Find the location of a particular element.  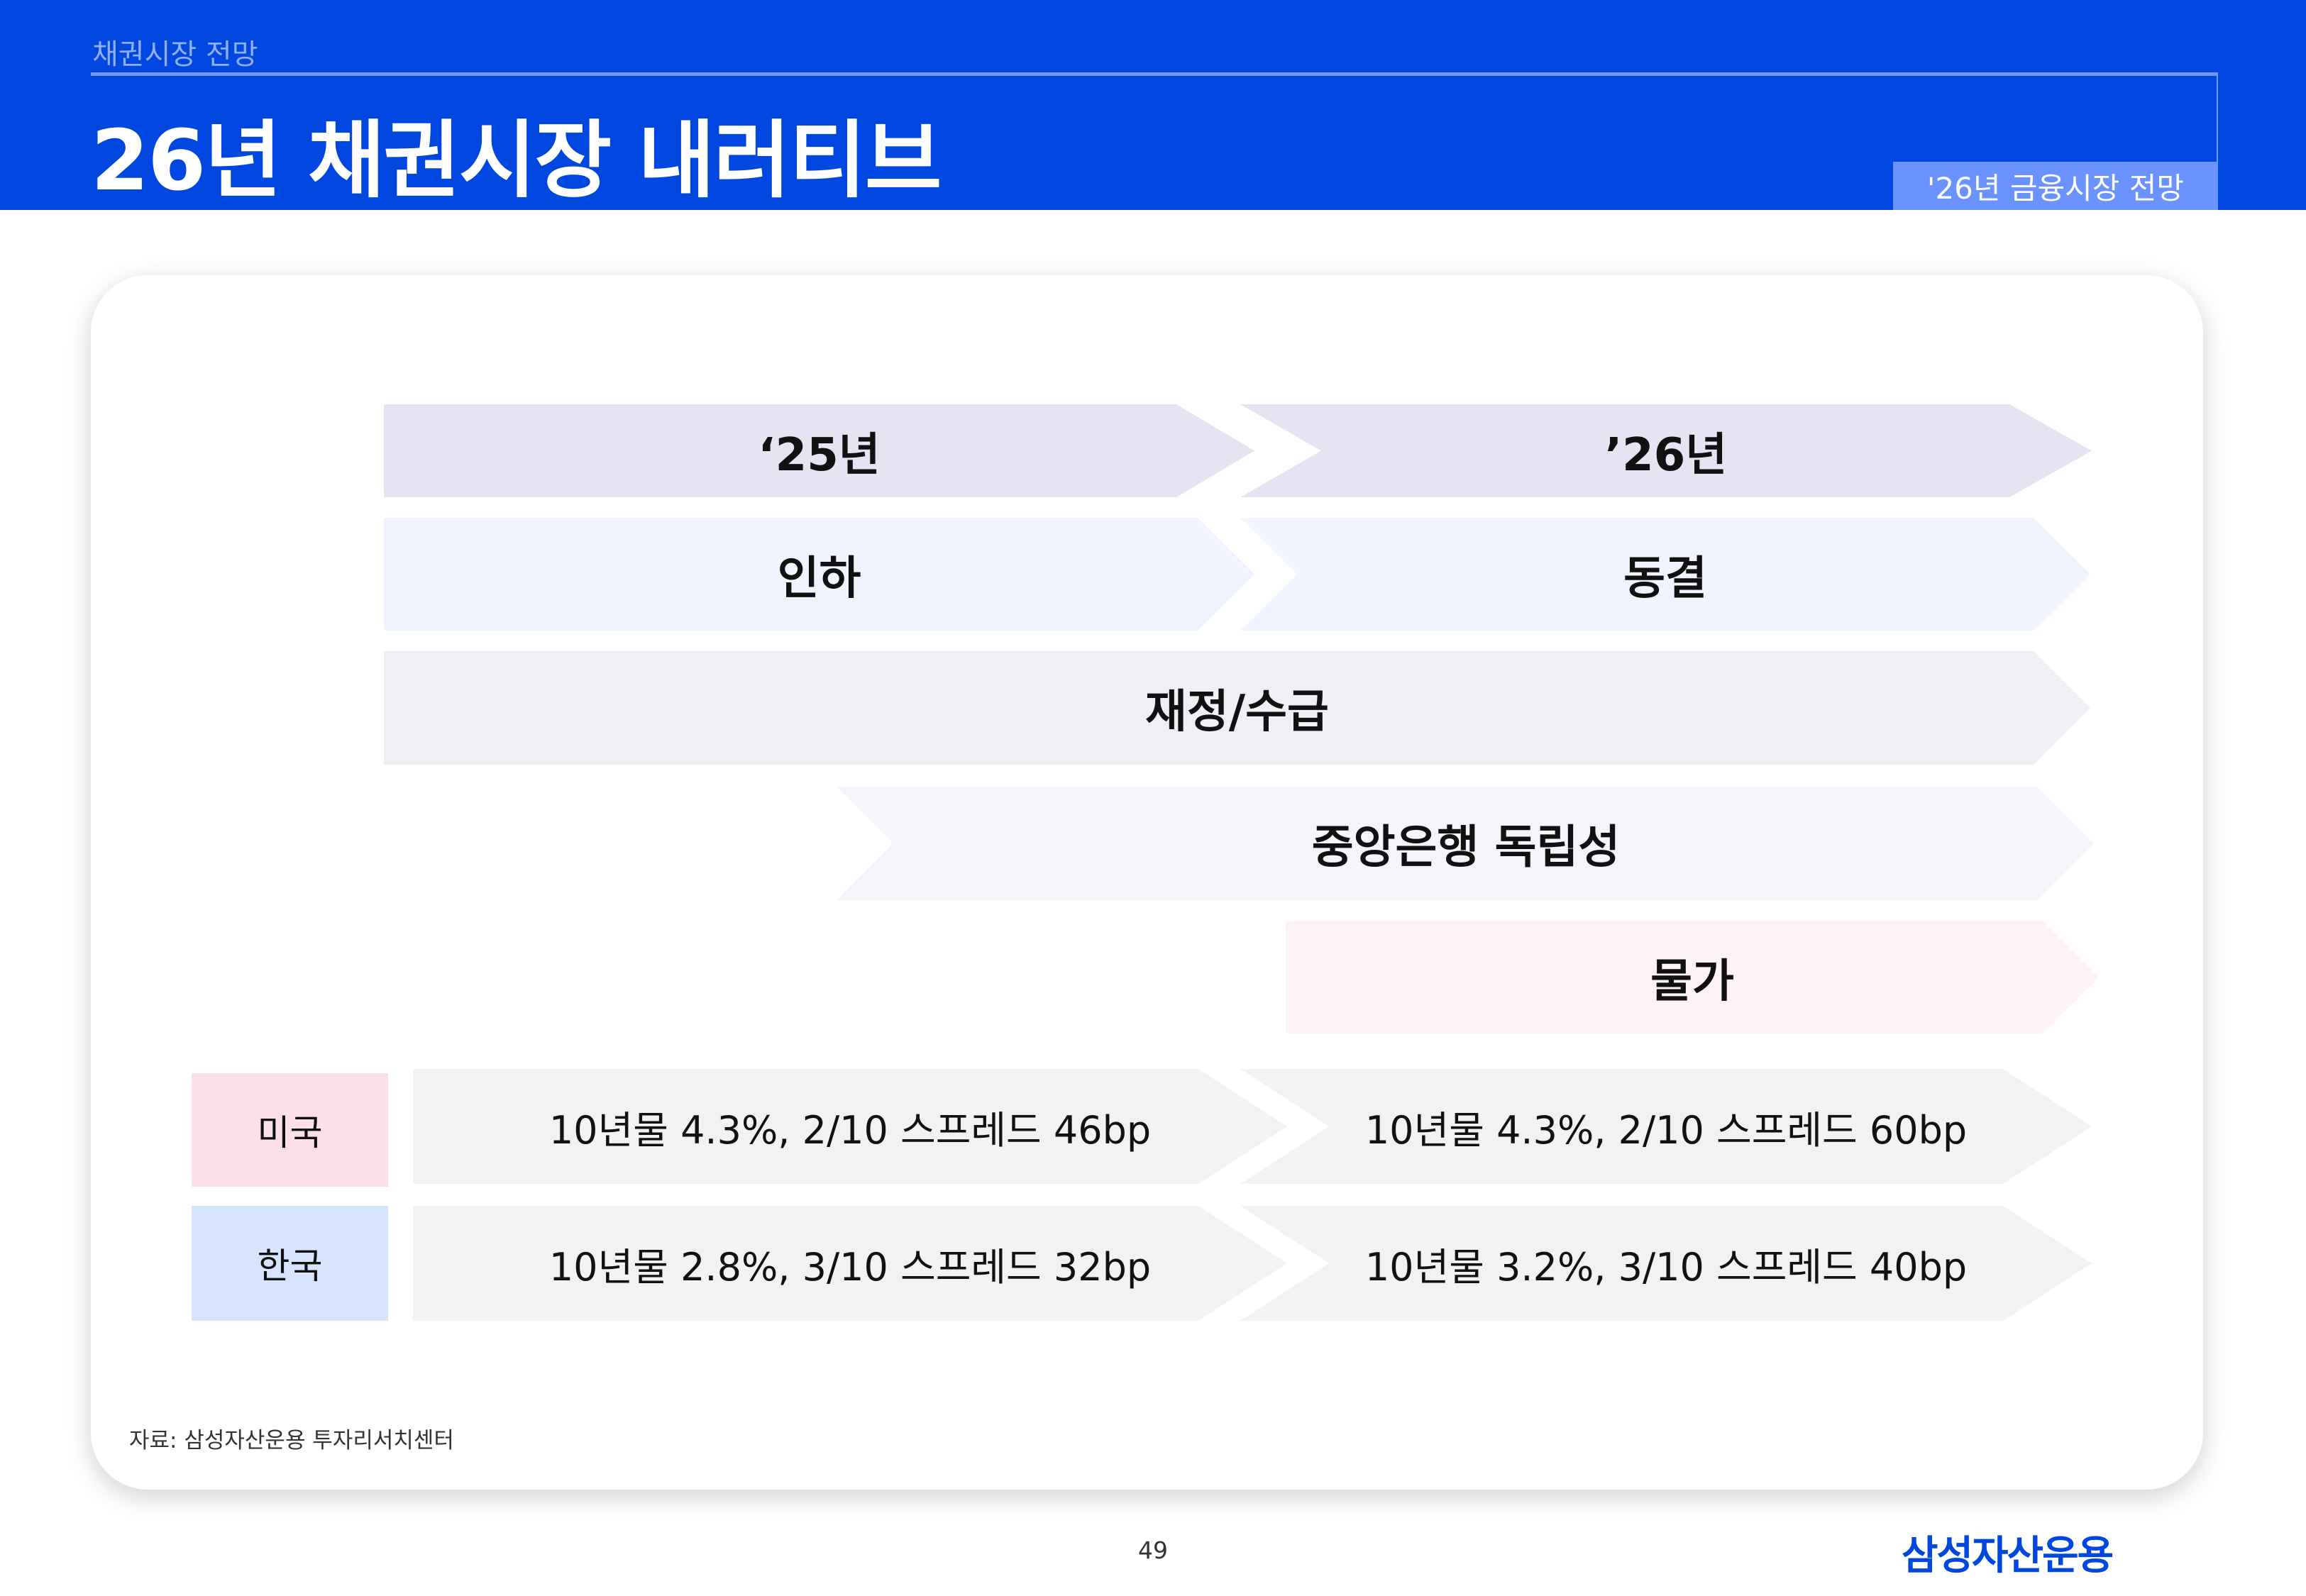

header-divider-vertical is located at coordinates (2218, 117).